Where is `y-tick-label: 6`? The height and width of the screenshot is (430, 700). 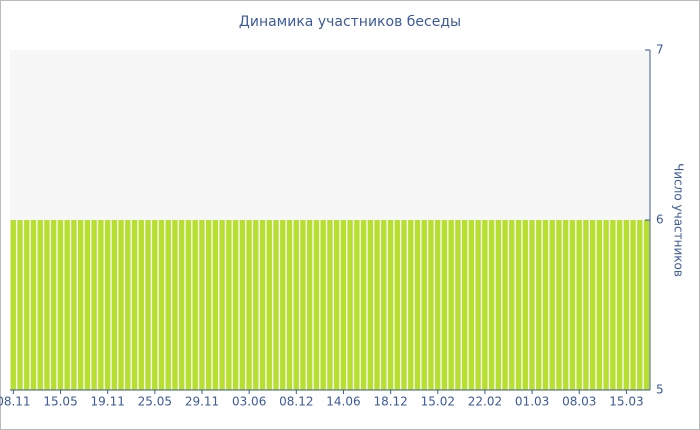 y-tick-label: 6 is located at coordinates (660, 220).